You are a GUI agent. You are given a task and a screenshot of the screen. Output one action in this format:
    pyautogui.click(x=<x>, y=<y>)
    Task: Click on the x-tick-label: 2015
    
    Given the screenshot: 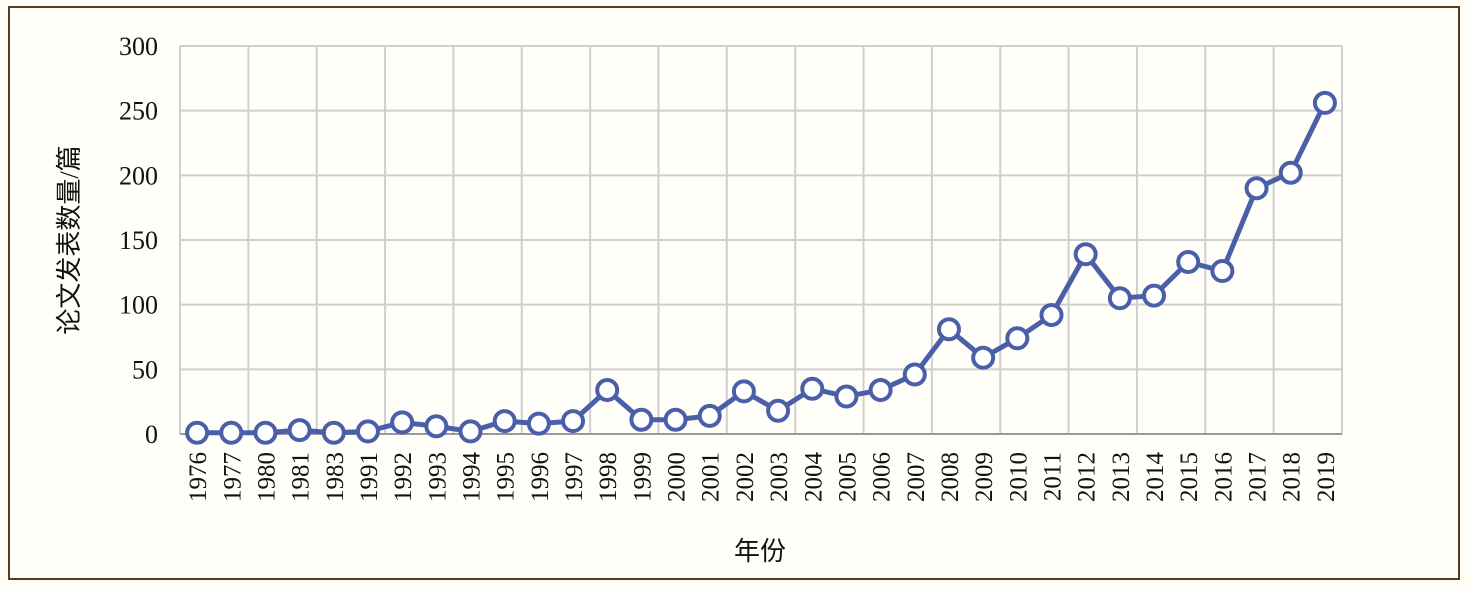 What is the action you would take?
    pyautogui.click(x=1189, y=477)
    